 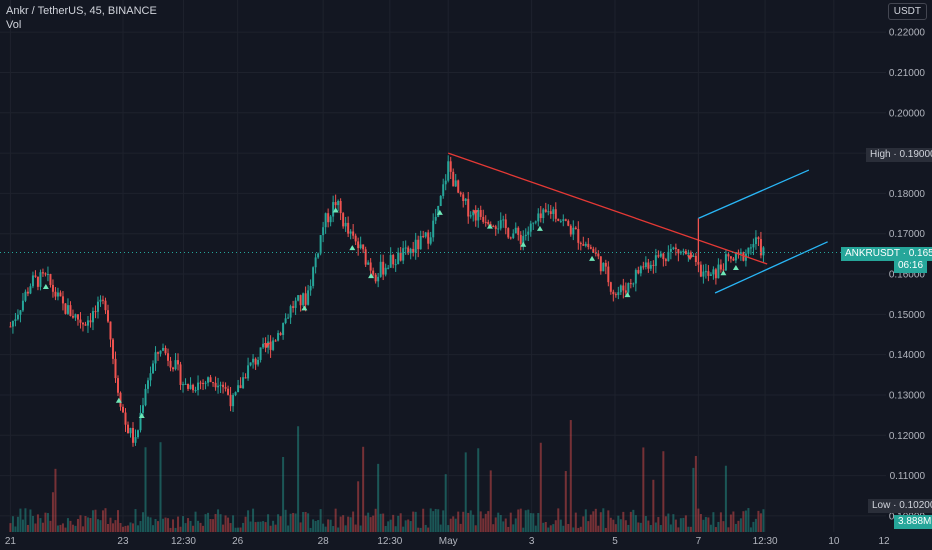 I want to click on time-tick-label: 10, so click(x=834, y=541).